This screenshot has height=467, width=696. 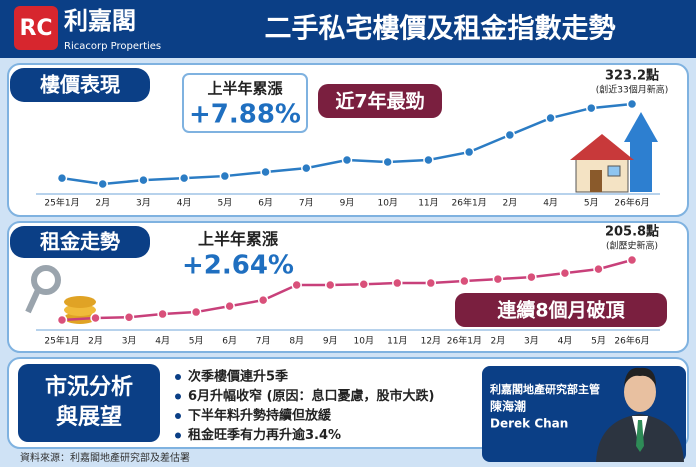 I want to click on outlook-point: 次季樓價連升5季, so click(x=238, y=377).